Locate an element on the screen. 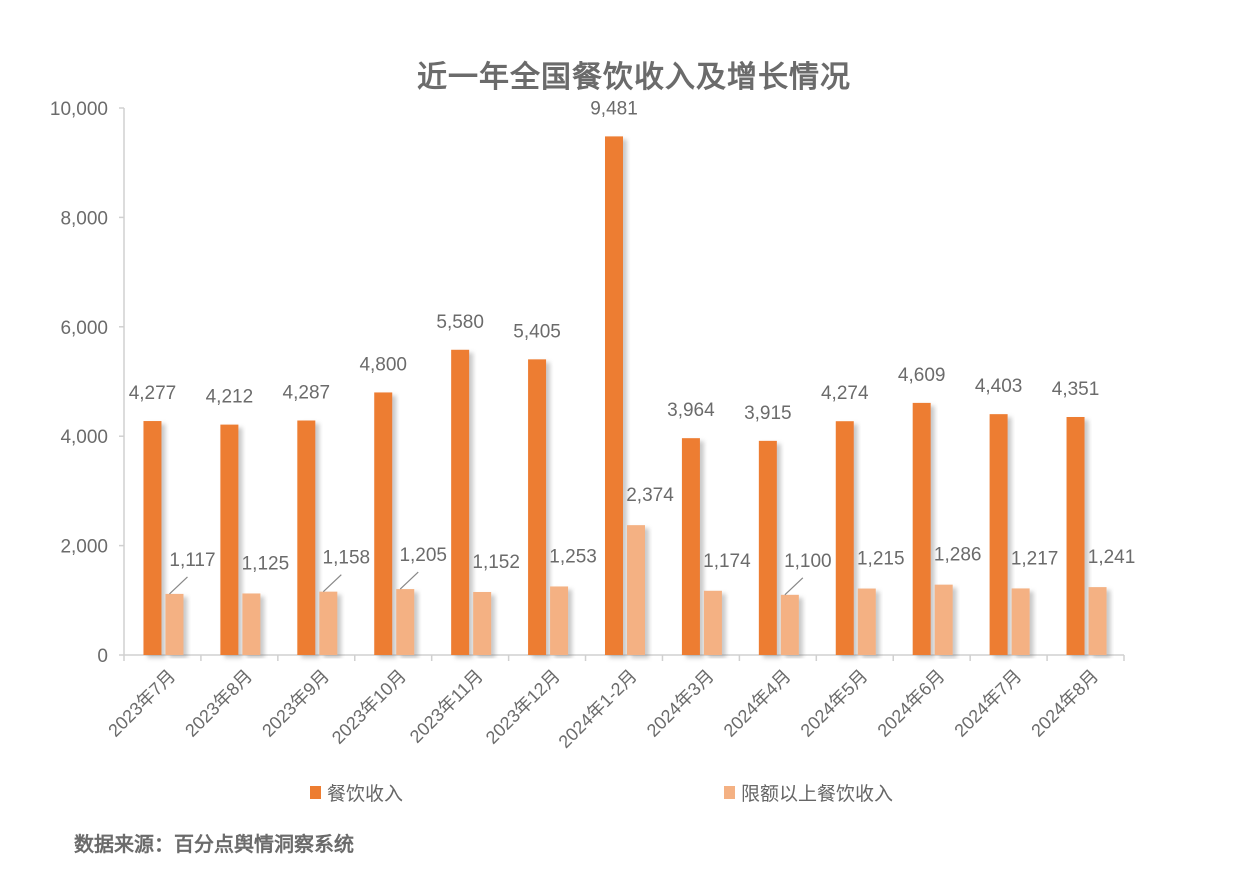 Image resolution: width=1238 pixels, height=881 pixels. x-tick-label: 2023年12月 is located at coordinates (523, 707).